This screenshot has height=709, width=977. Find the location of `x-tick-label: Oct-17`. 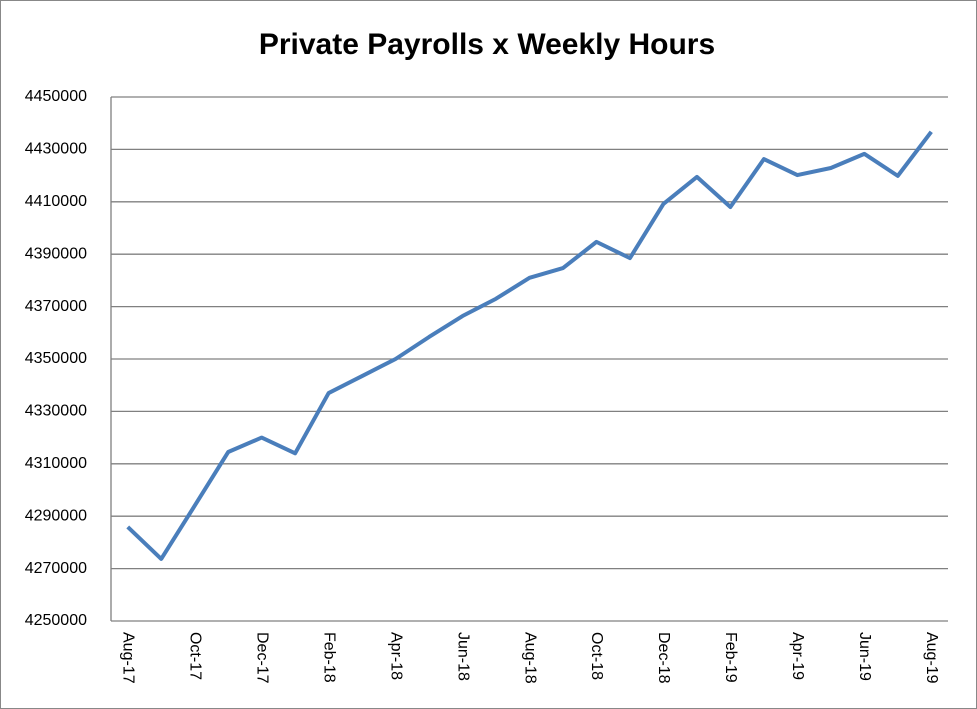

x-tick-label: Oct-17 is located at coordinates (194, 656).